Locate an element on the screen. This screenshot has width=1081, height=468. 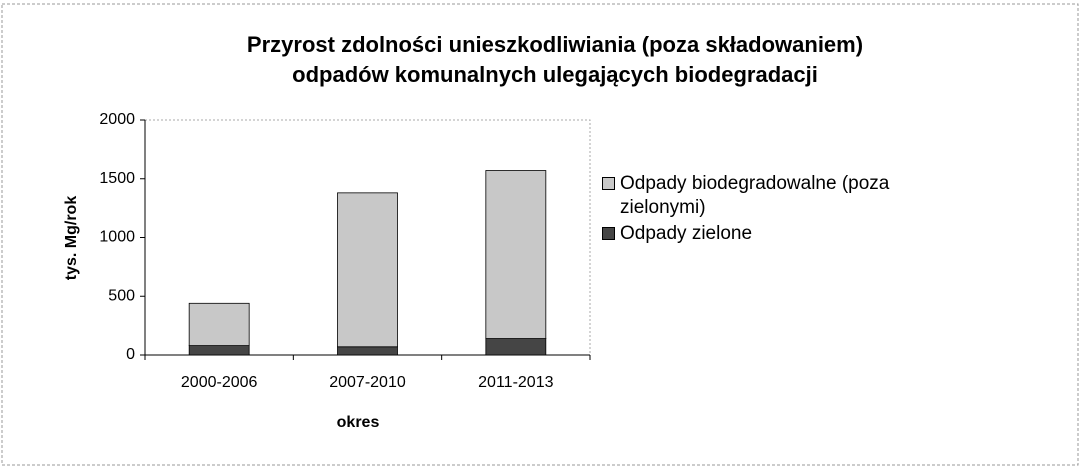
y-tick-label: 1500 is located at coordinates (117, 178).